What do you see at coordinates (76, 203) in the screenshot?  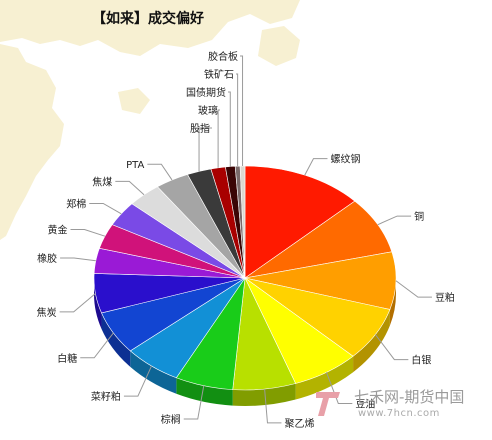 I see `pie-label-12: 郑棉` at bounding box center [76, 203].